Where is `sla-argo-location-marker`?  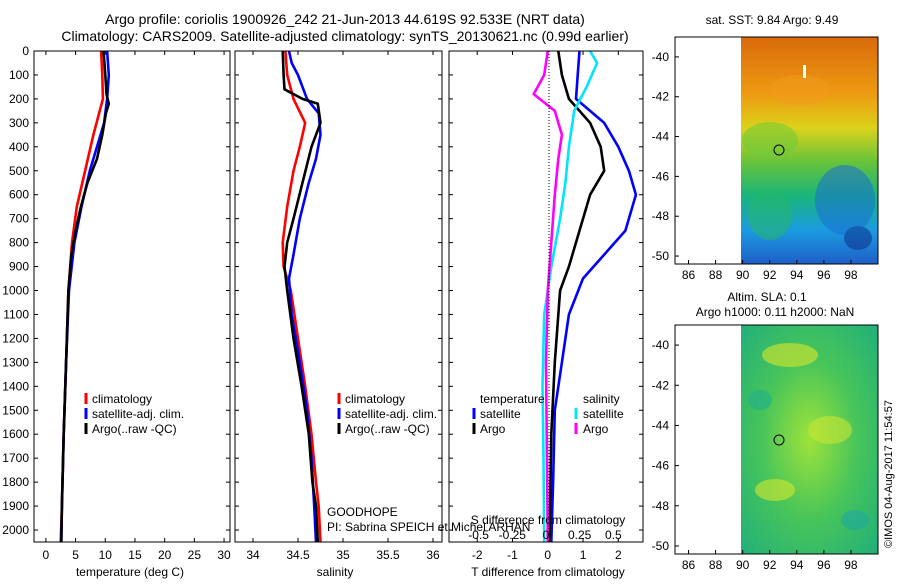 sla-argo-location-marker is located at coordinates (779, 440).